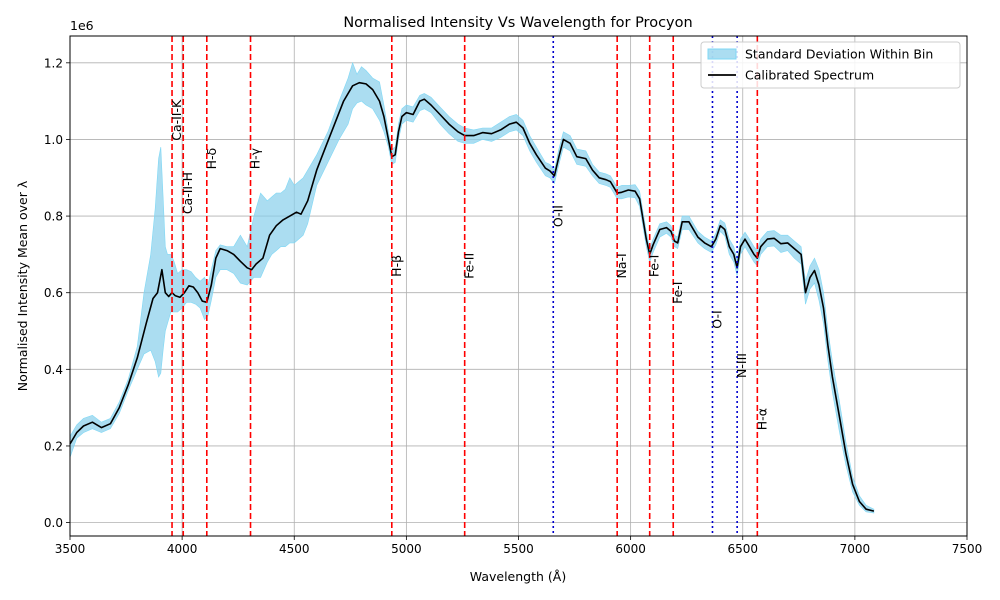  I want to click on x-tick-label: 5500, so click(518, 549).